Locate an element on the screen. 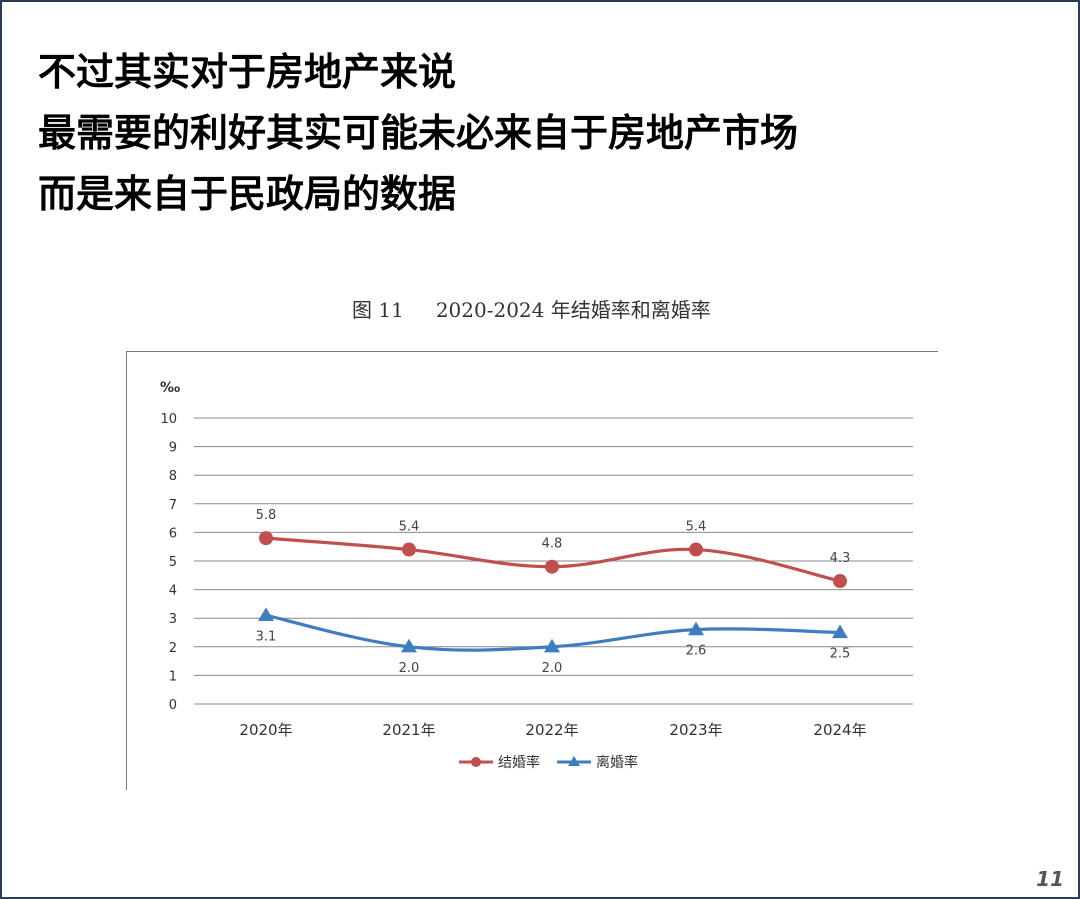 The width and height of the screenshot is (1080, 899). y-tick-label-6: 6 is located at coordinates (173, 533).